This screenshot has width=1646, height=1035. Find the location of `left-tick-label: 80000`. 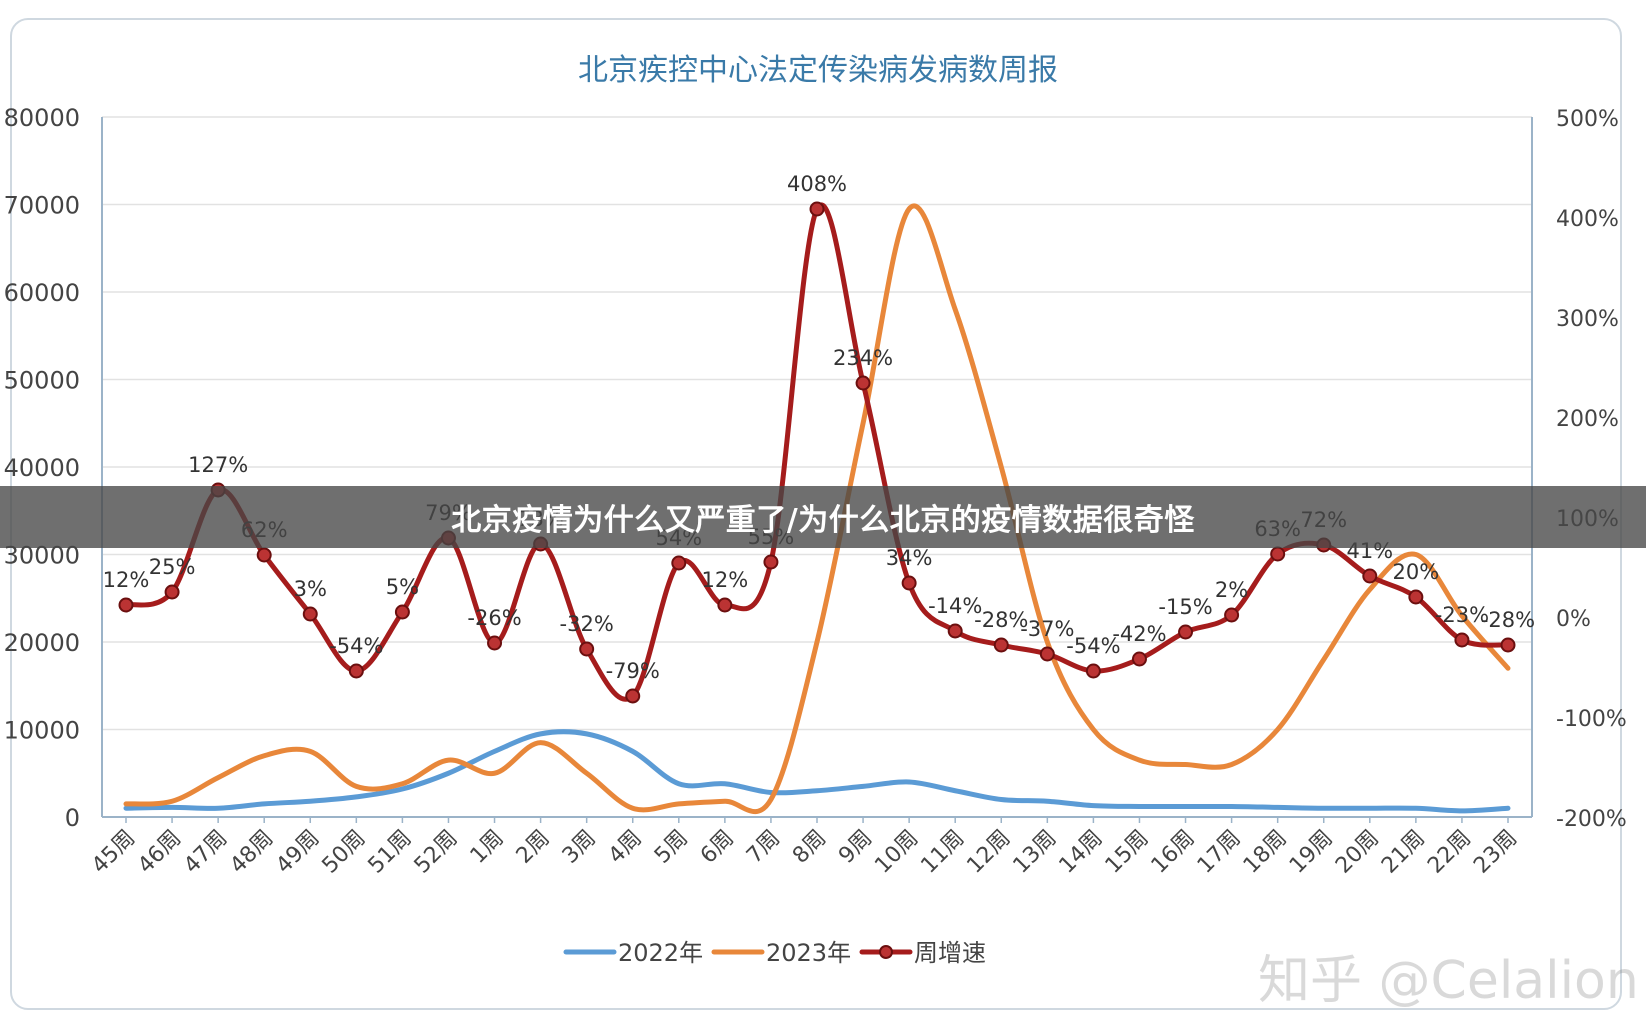

left-tick-label: 80000 is located at coordinates (42, 118).